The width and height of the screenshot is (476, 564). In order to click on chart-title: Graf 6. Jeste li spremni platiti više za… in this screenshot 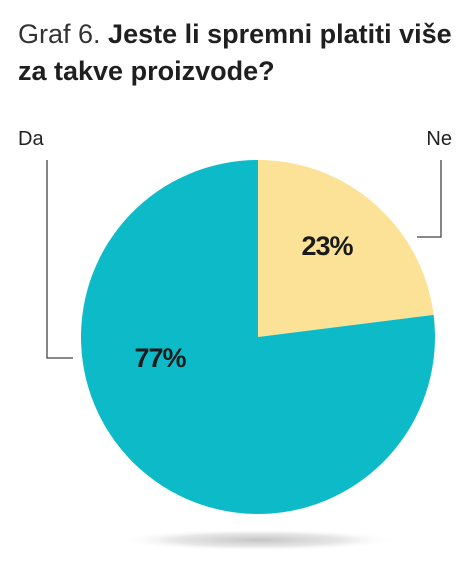, I will do `click(243, 53)`.